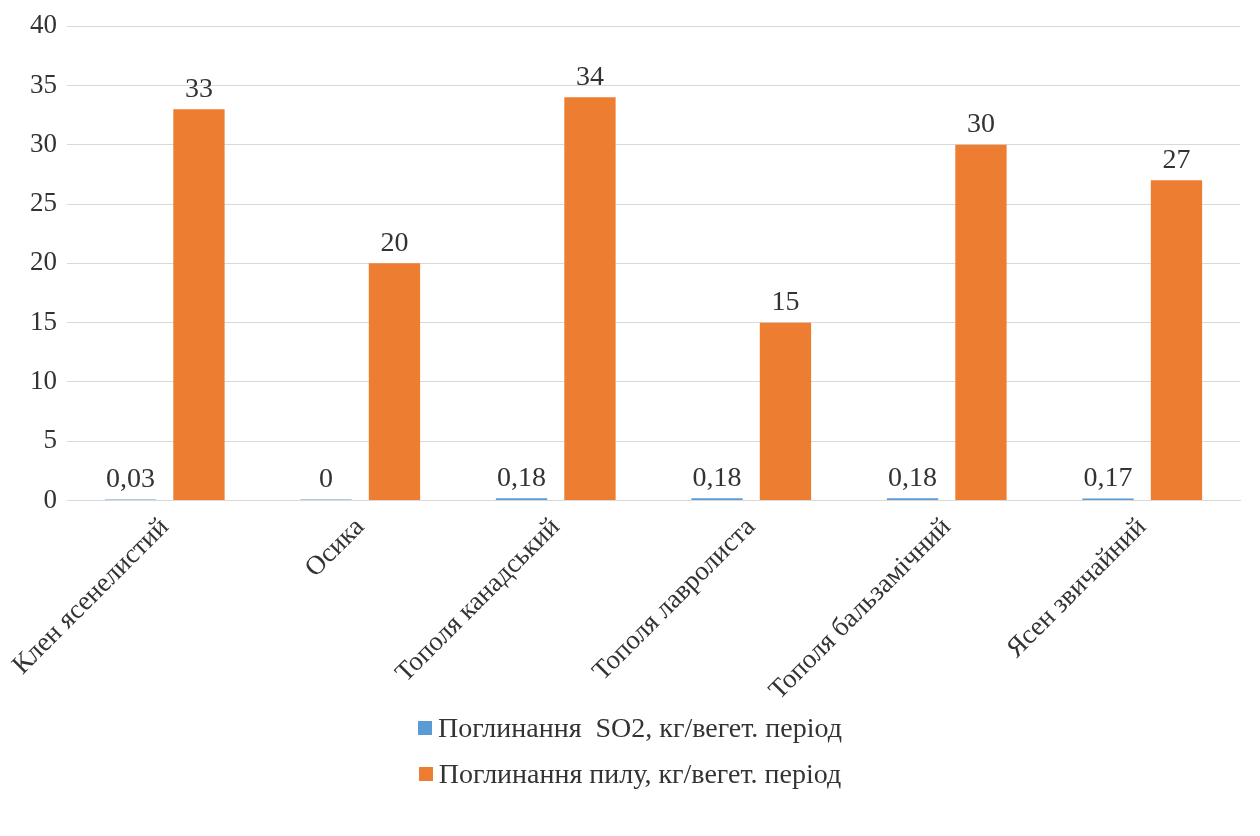  I want to click on data-label: 15, so click(785, 300).